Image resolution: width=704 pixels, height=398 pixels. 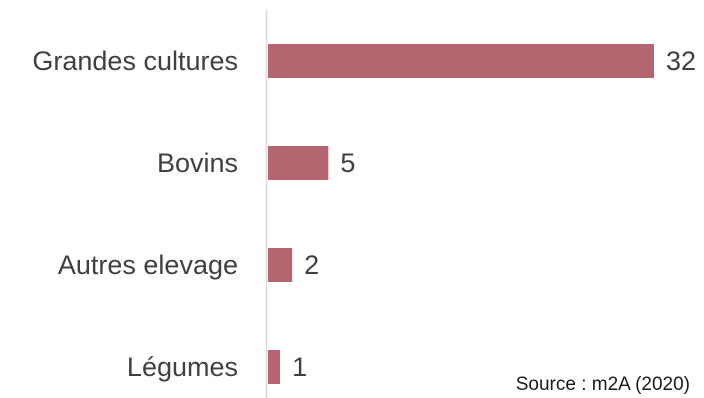 I want to click on category-label: Autres elevage, so click(x=148, y=265).